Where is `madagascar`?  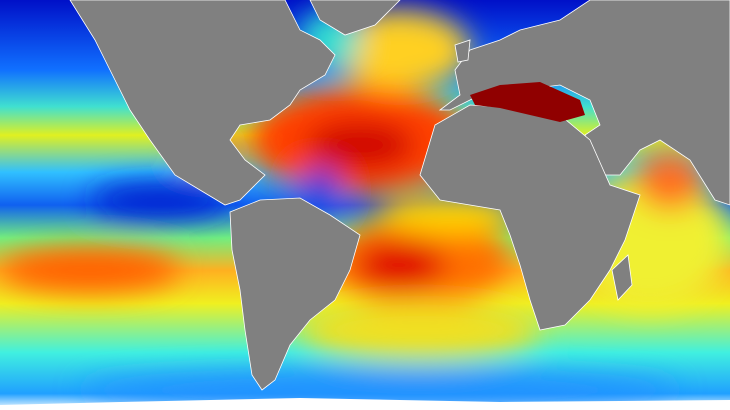 madagascar is located at coordinates (622, 277).